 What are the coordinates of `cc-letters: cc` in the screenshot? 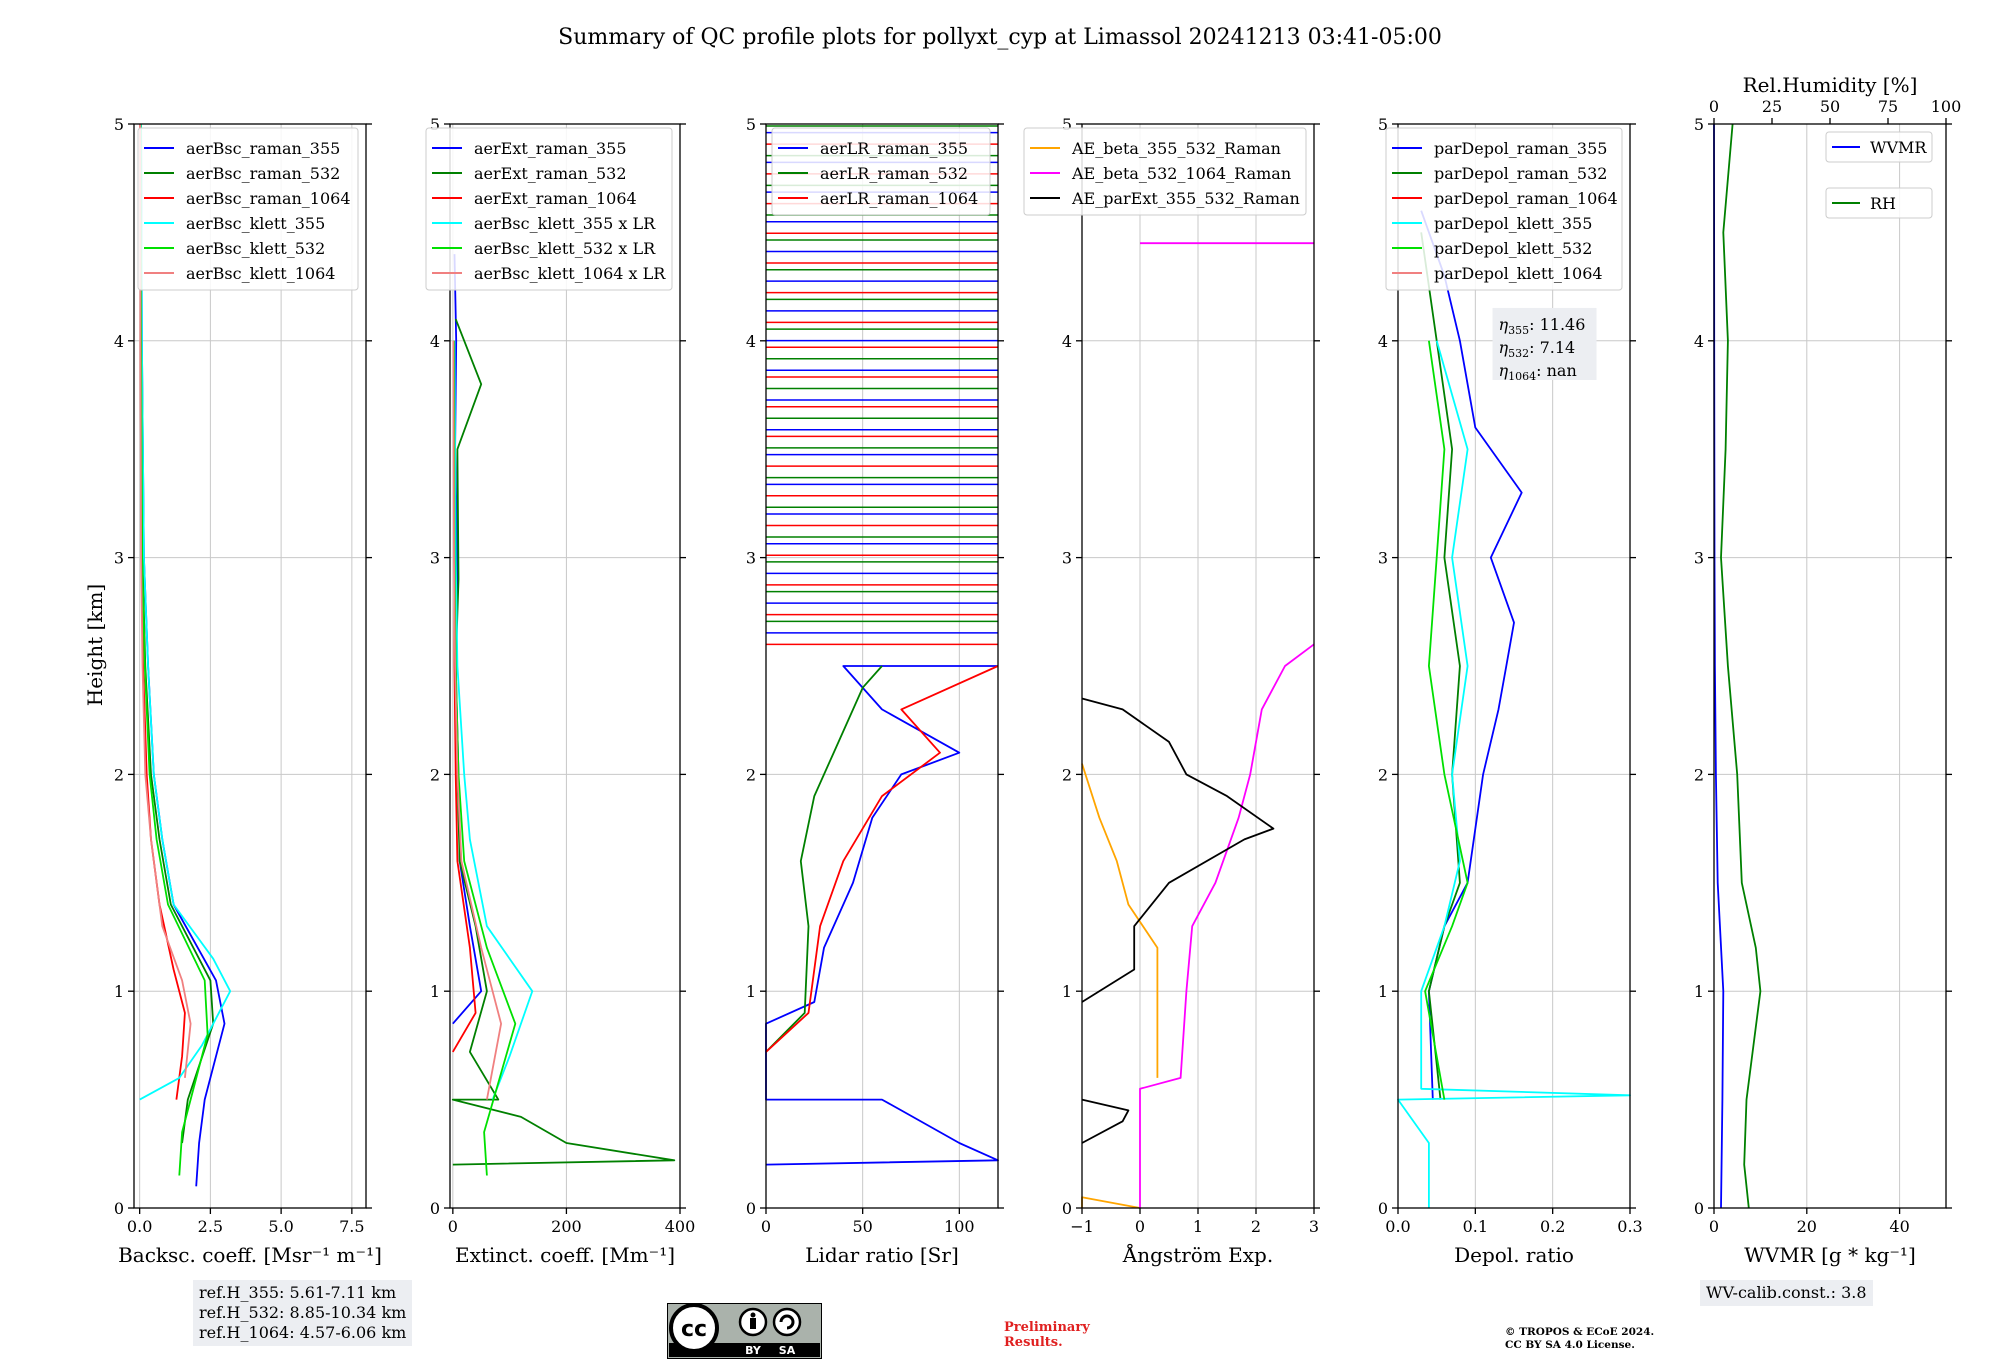 It's located at (694, 1329).